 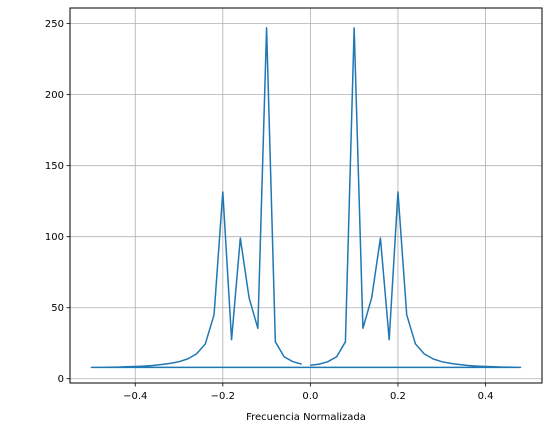 What do you see at coordinates (54, 95) in the screenshot?
I see `y-tick-label: 200` at bounding box center [54, 95].